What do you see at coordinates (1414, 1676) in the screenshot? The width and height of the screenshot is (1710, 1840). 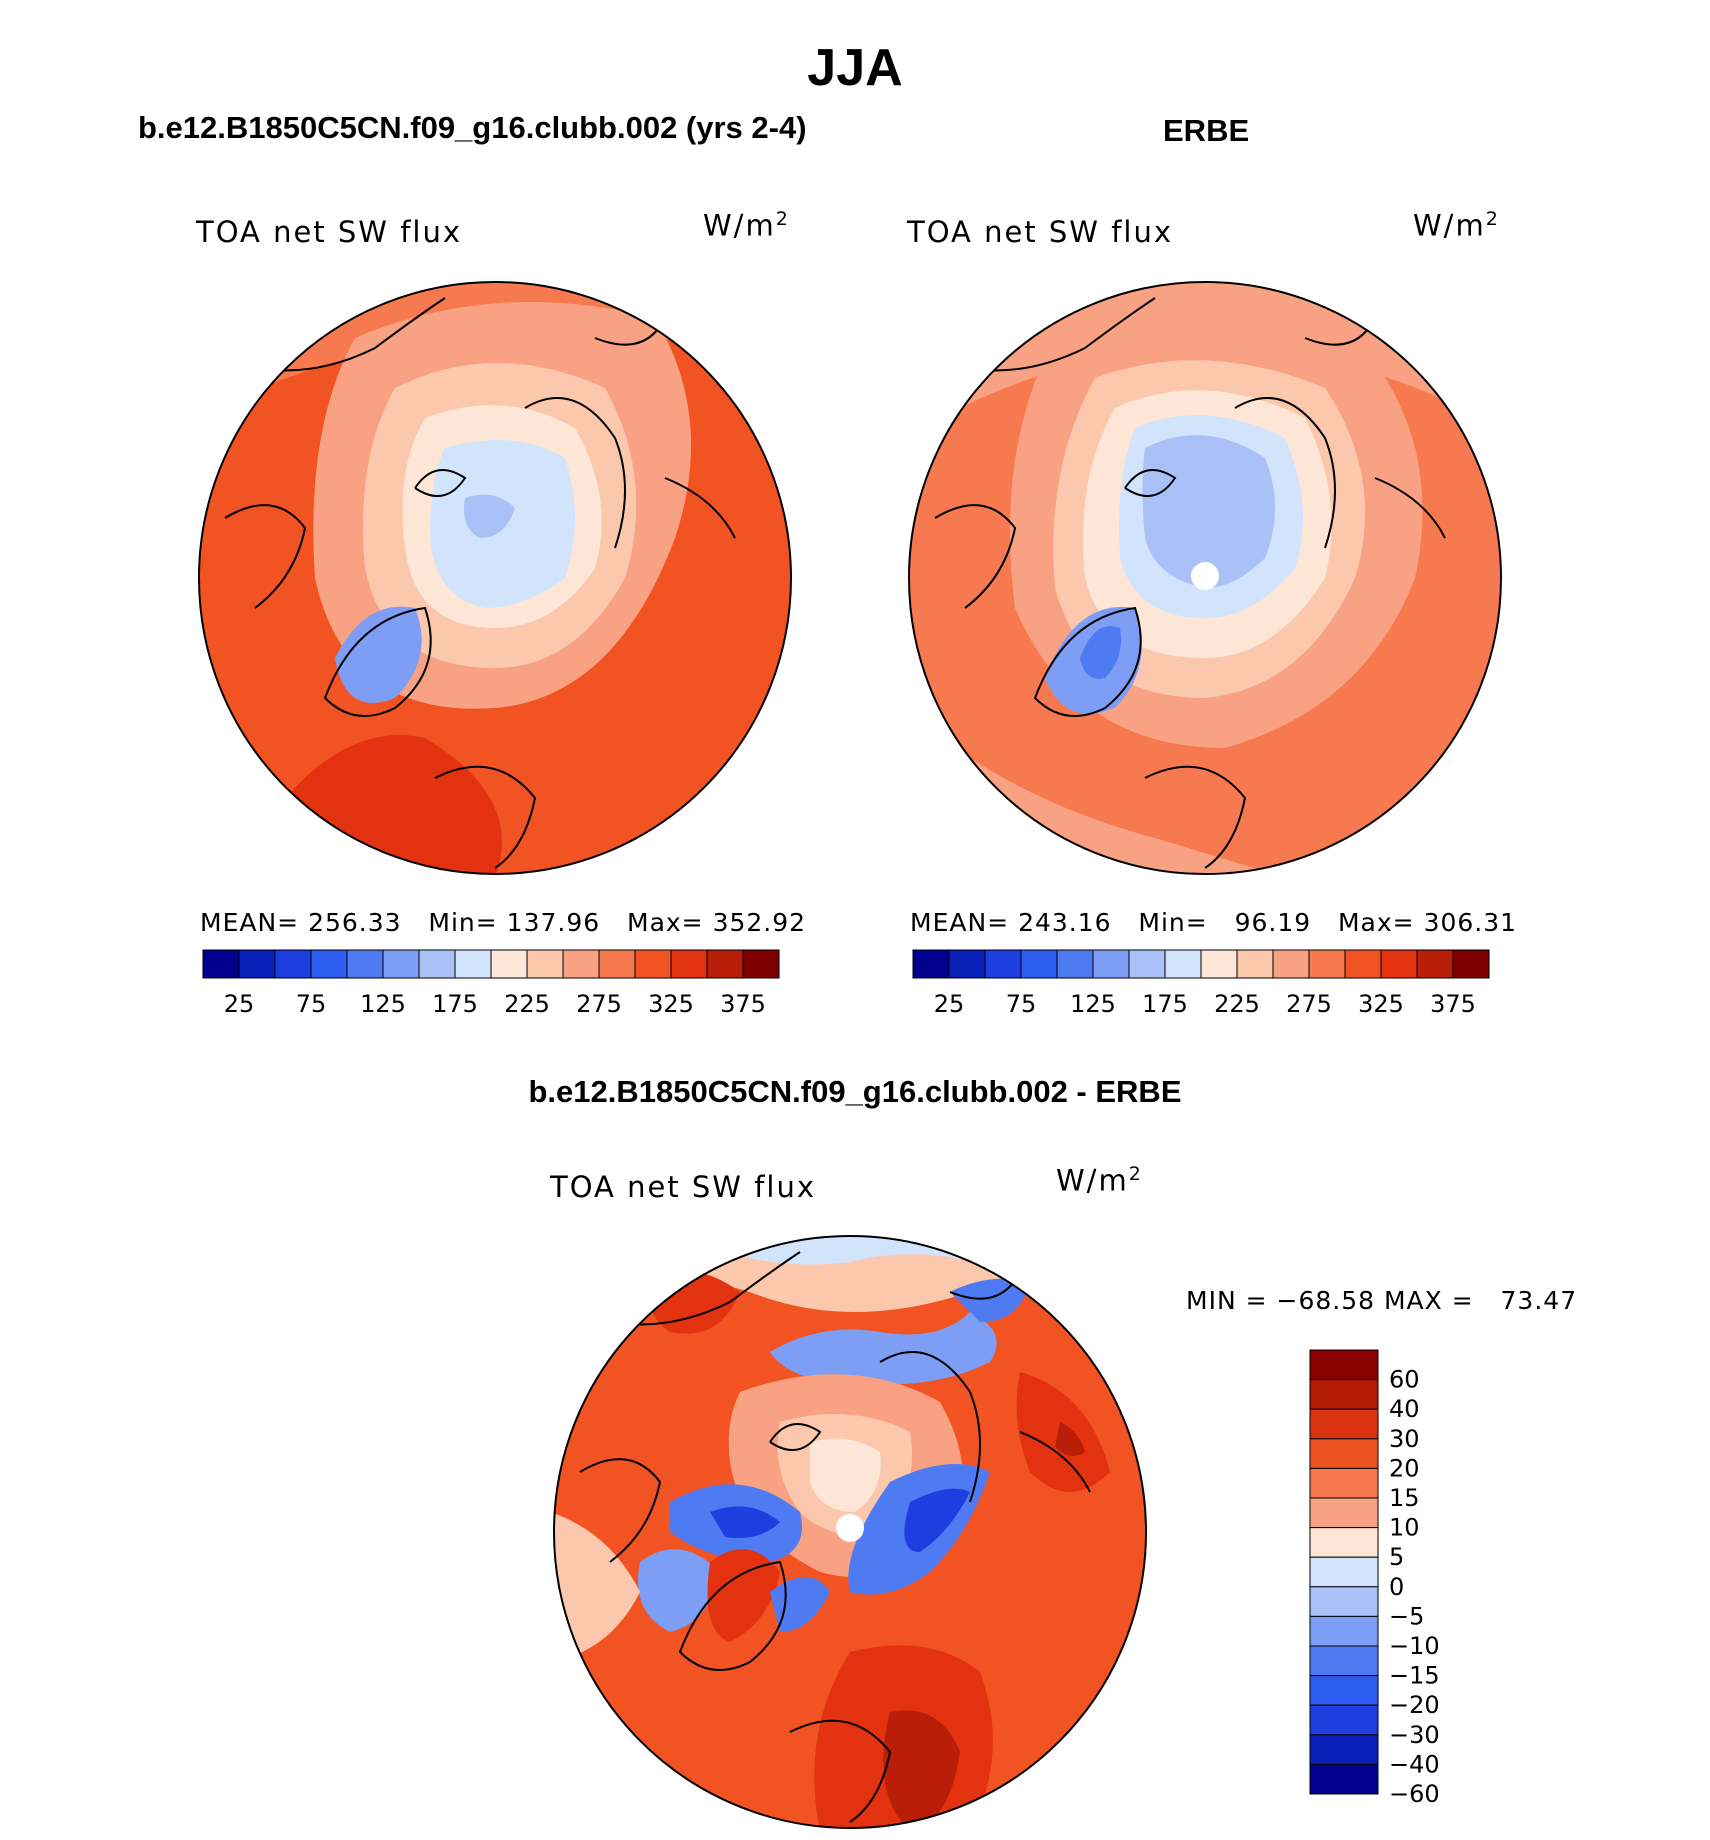 I see `colorbar-tick-label: −15` at bounding box center [1414, 1676].